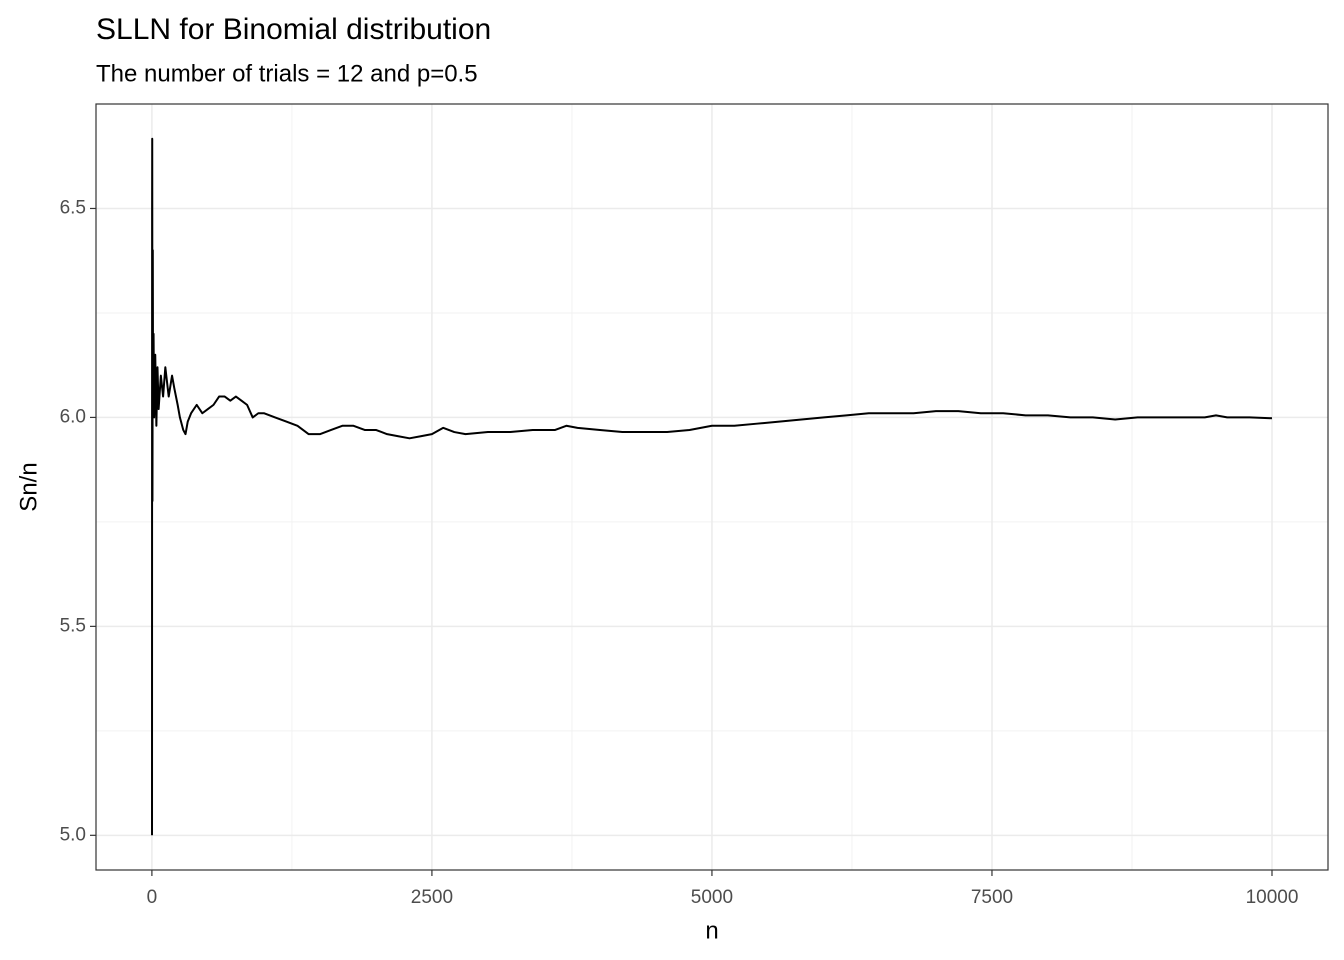 This screenshot has height=960, width=1344. Describe the element at coordinates (152, 897) in the screenshot. I see `x-tick-label: 0` at that location.